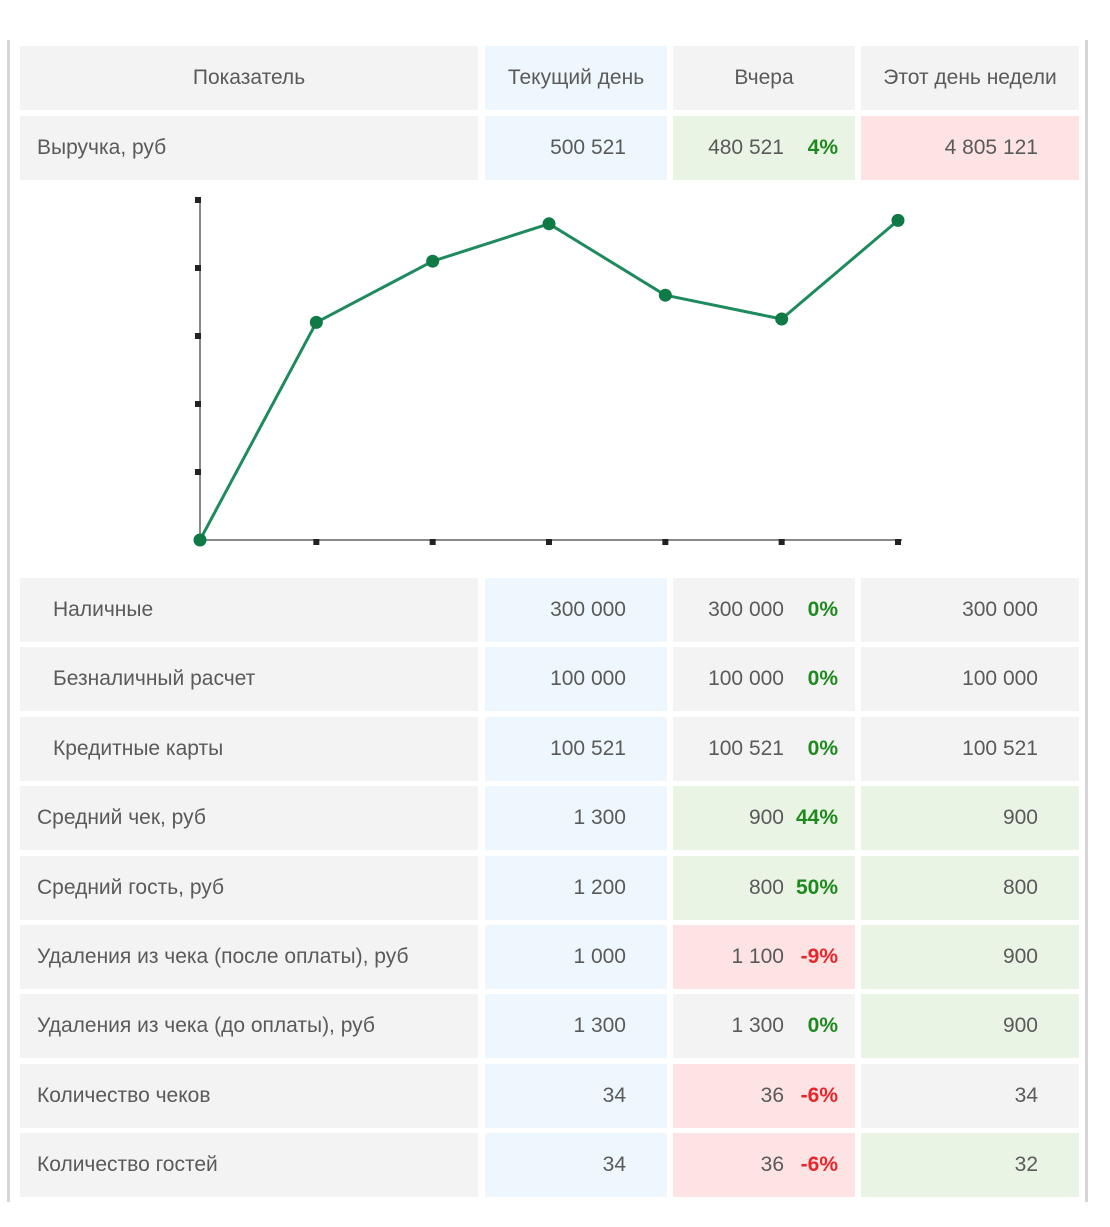  Describe the element at coordinates (249, 1165) in the screenshot. I see `row-label: Количество гостей` at that location.